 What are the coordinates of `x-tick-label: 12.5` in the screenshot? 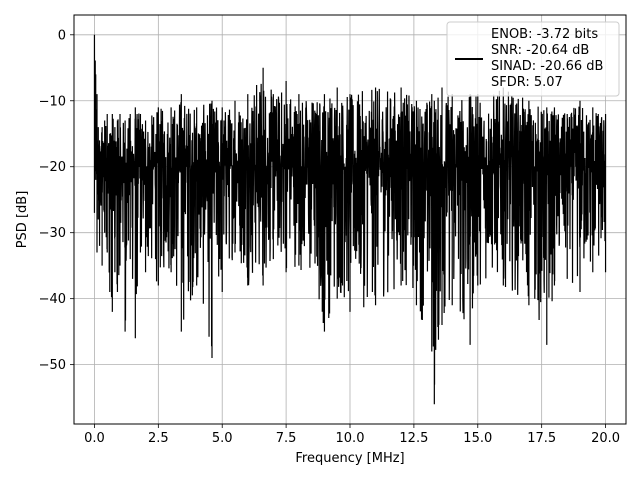 It's located at (413, 438).